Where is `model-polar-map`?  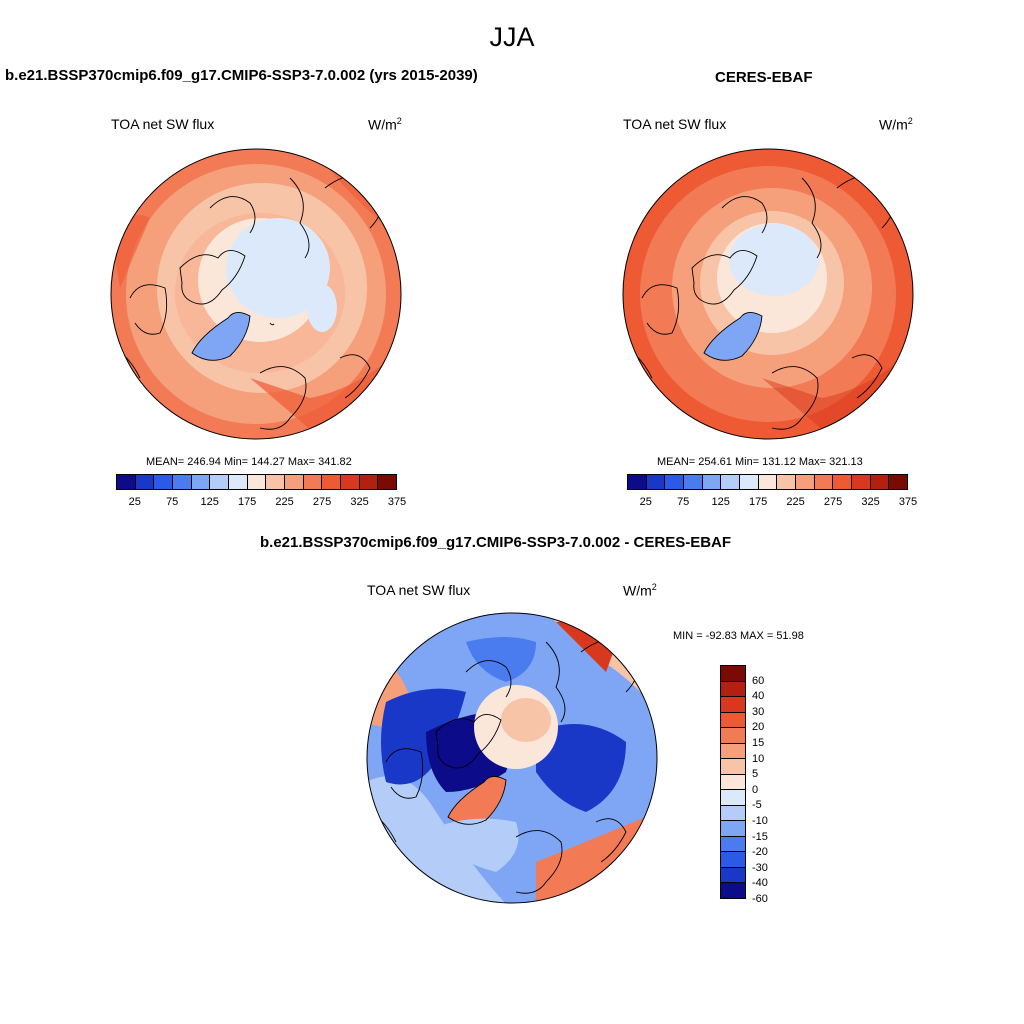 model-polar-map is located at coordinates (256, 294).